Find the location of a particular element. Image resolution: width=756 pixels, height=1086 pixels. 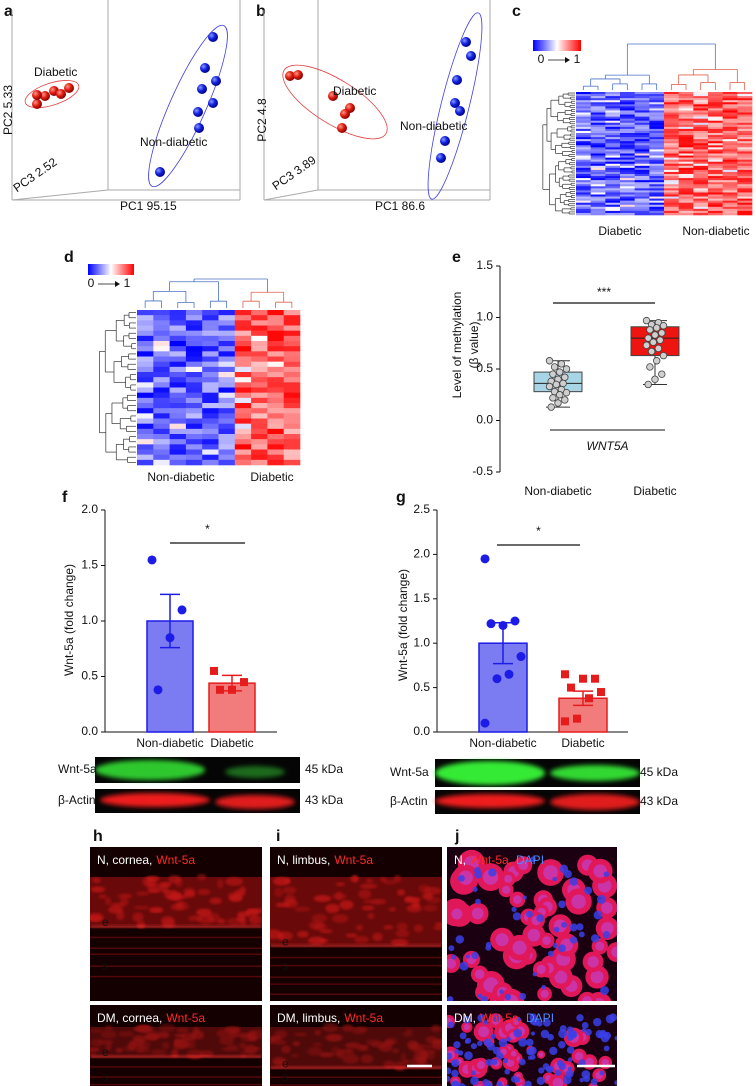

x-tick-label: Diabetic is located at coordinates (231, 743).